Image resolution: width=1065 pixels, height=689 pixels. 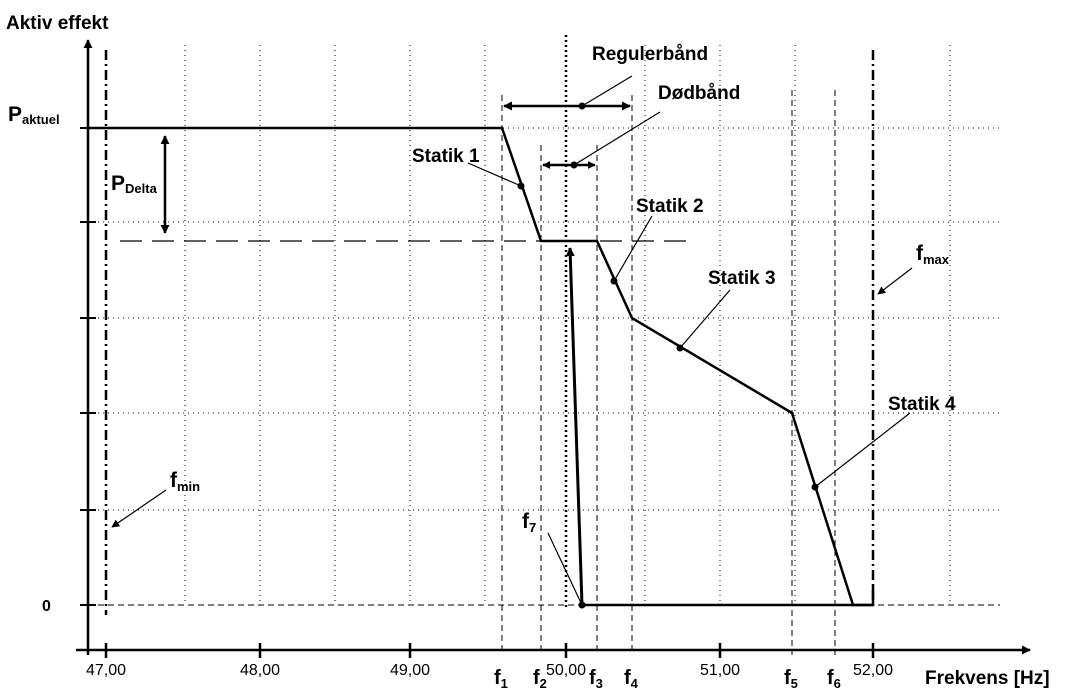 I want to click on fmin-label: fmin, so click(x=185, y=481).